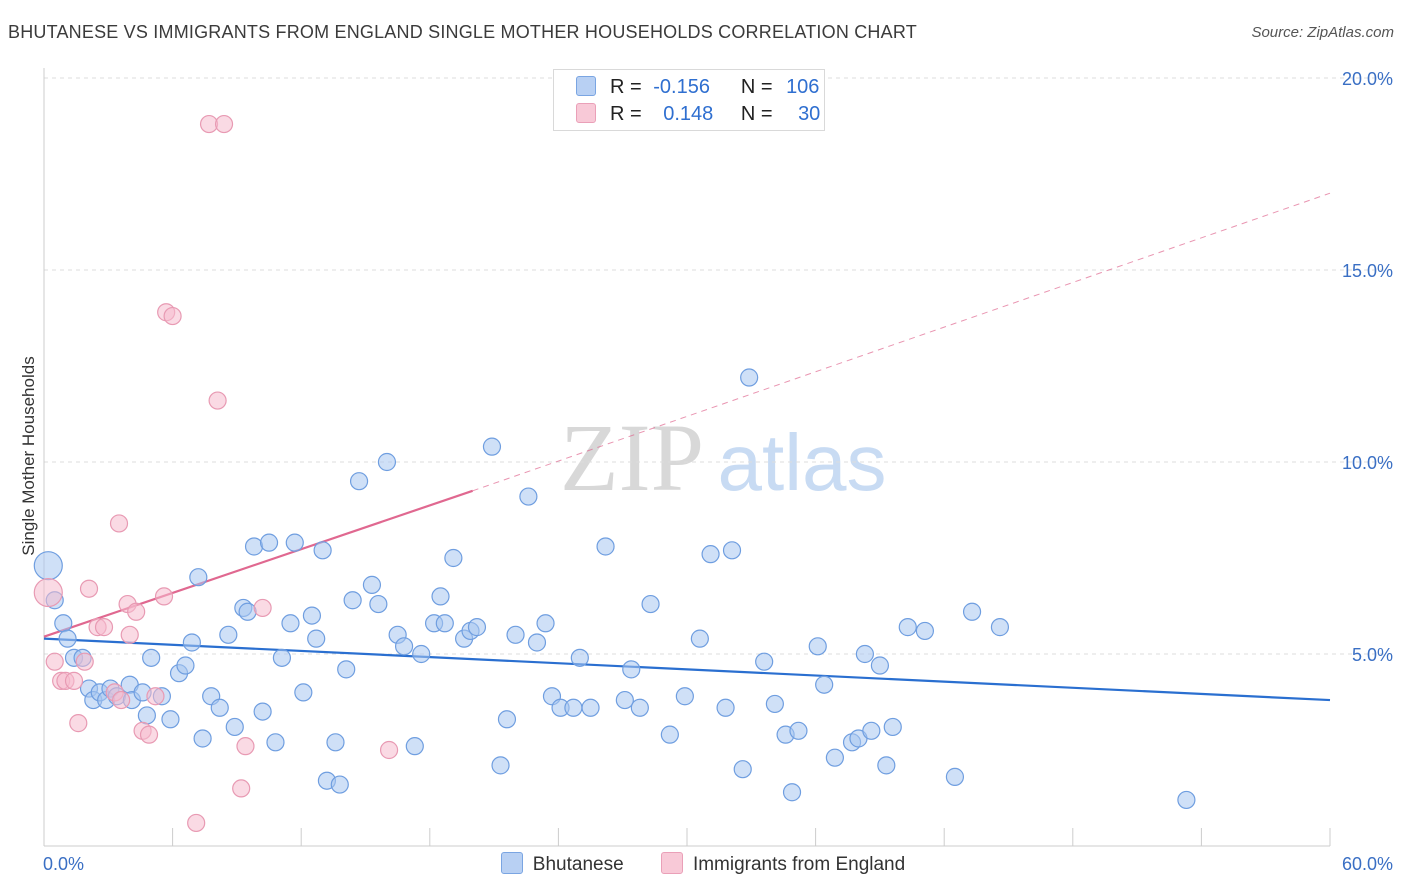 The image size is (1406, 892). I want to click on y-tick-label: 10.0%, so click(1367, 463).